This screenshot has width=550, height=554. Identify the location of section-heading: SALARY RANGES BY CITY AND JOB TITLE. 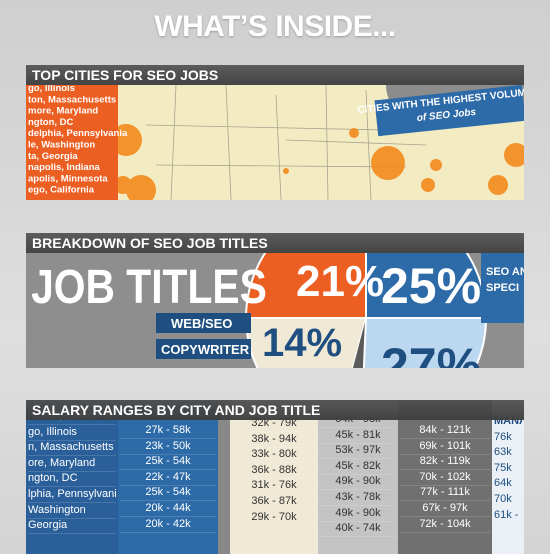
(275, 410).